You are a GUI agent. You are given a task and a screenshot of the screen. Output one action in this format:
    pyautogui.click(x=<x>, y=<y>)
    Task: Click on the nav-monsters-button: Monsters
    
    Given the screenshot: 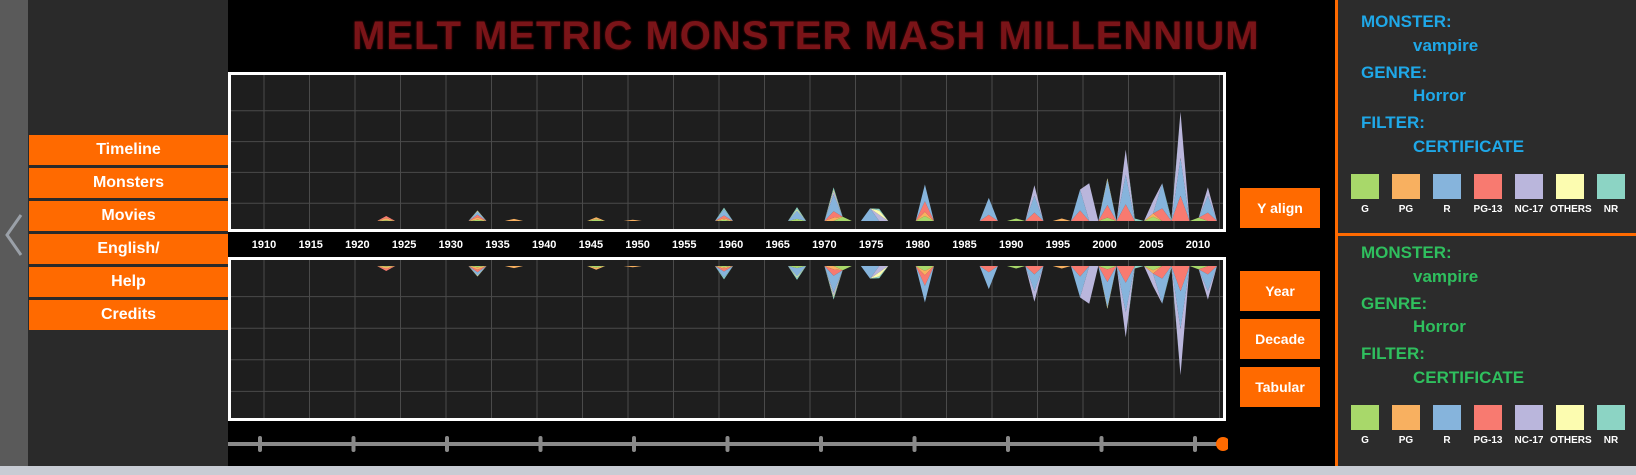 What is the action you would take?
    pyautogui.click(x=128, y=183)
    